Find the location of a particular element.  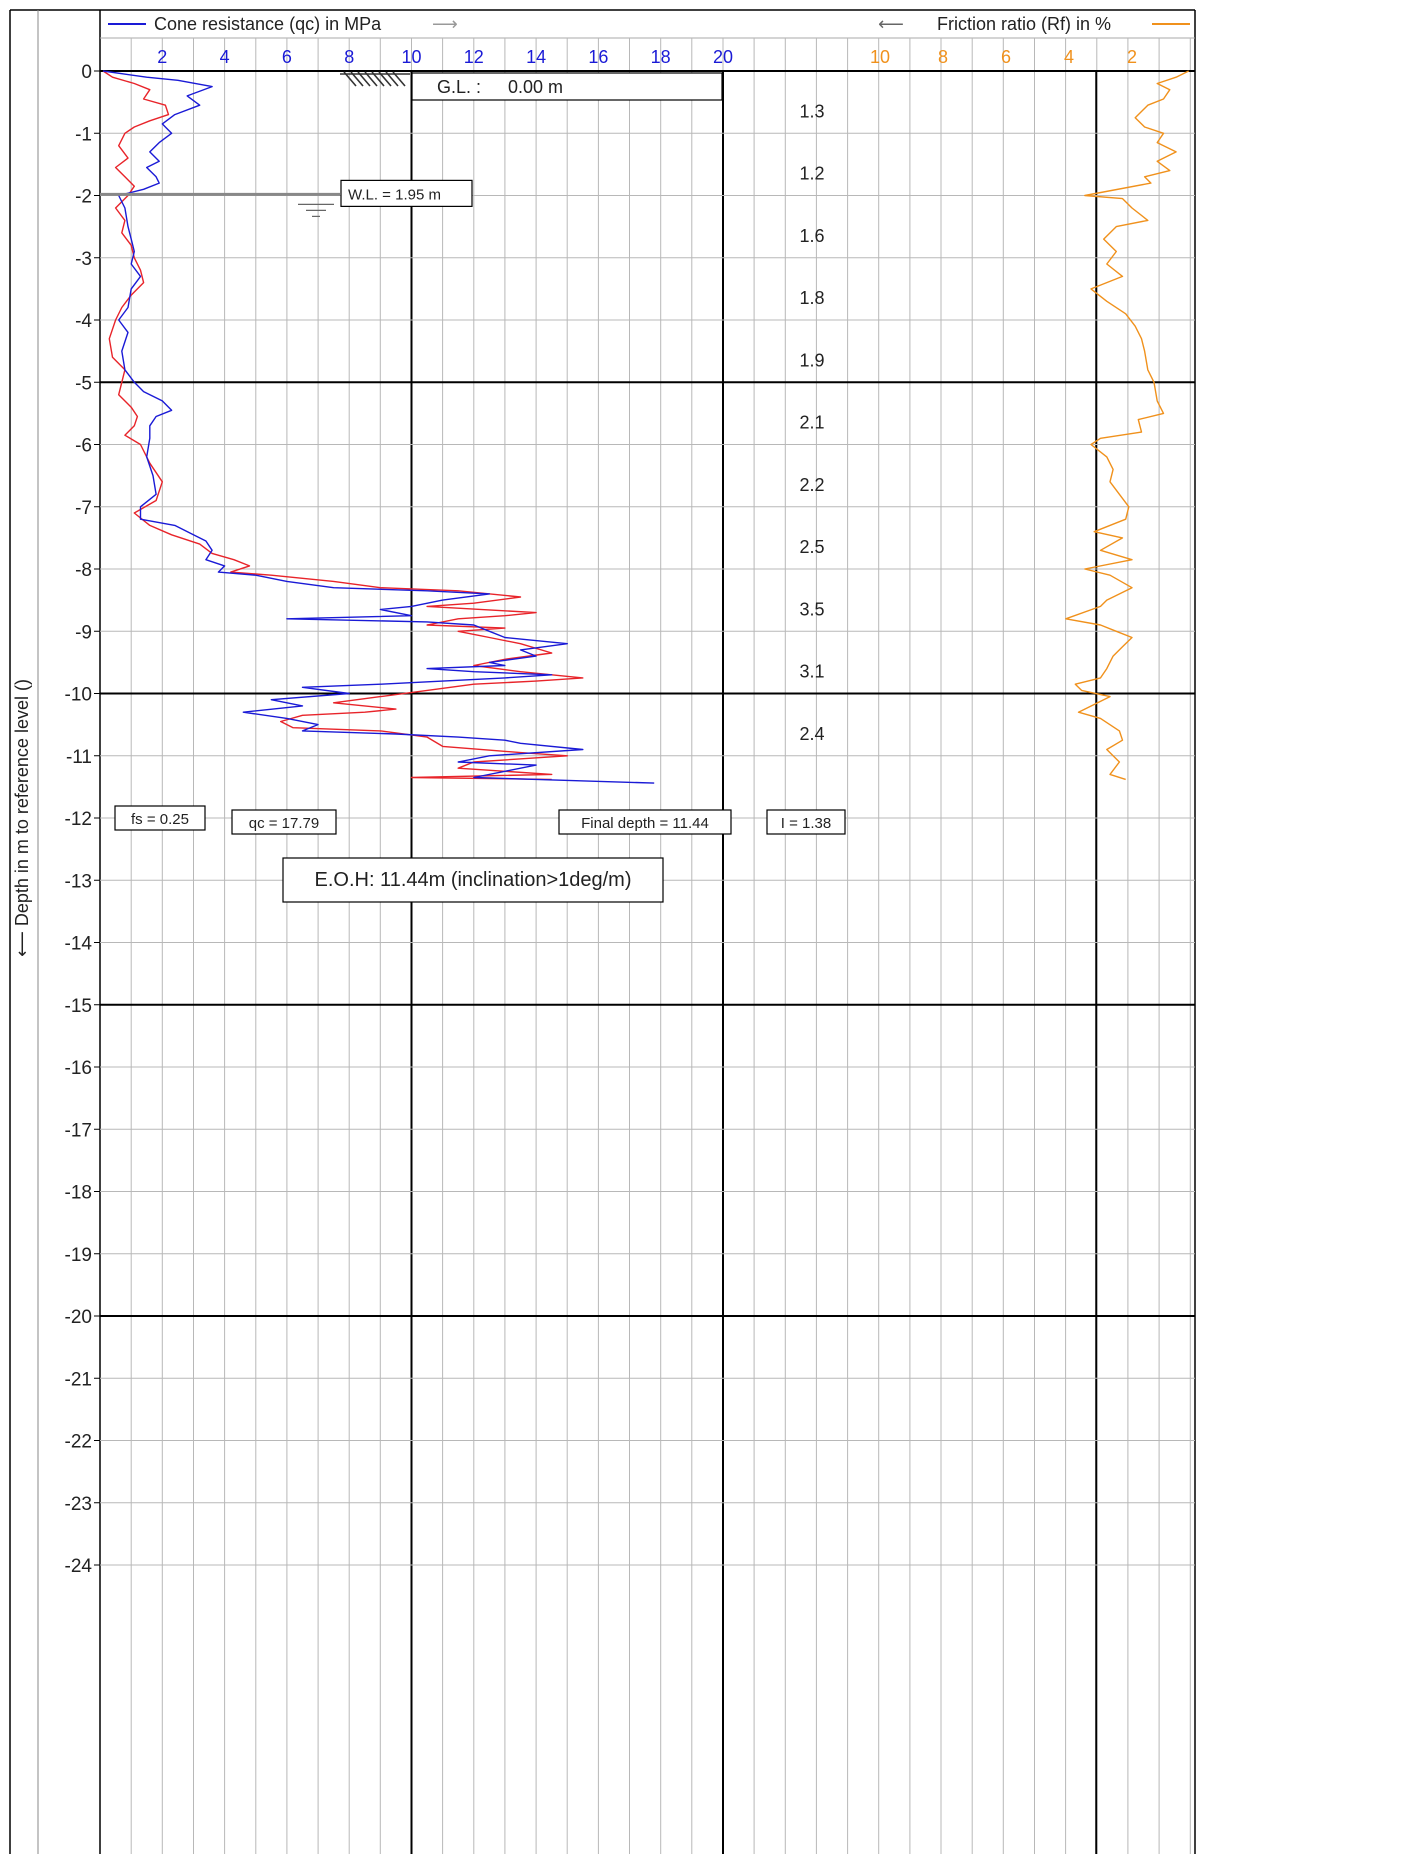

layer-value-label: 1.3 is located at coordinates (811, 111).